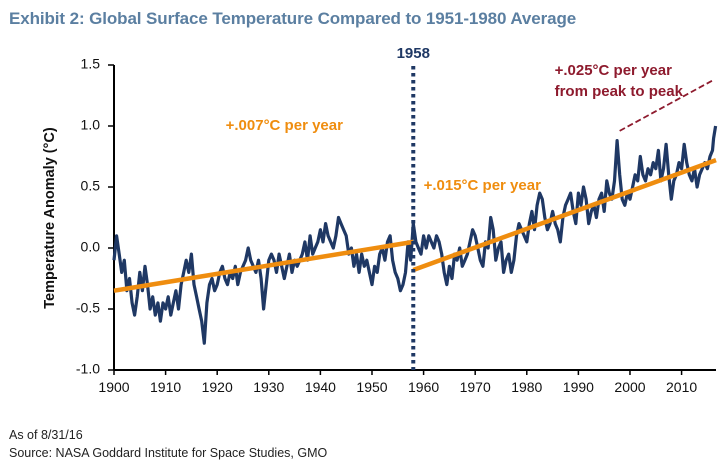 This screenshot has height=471, width=726. I want to click on x-tick-label: 1920, so click(217, 387).